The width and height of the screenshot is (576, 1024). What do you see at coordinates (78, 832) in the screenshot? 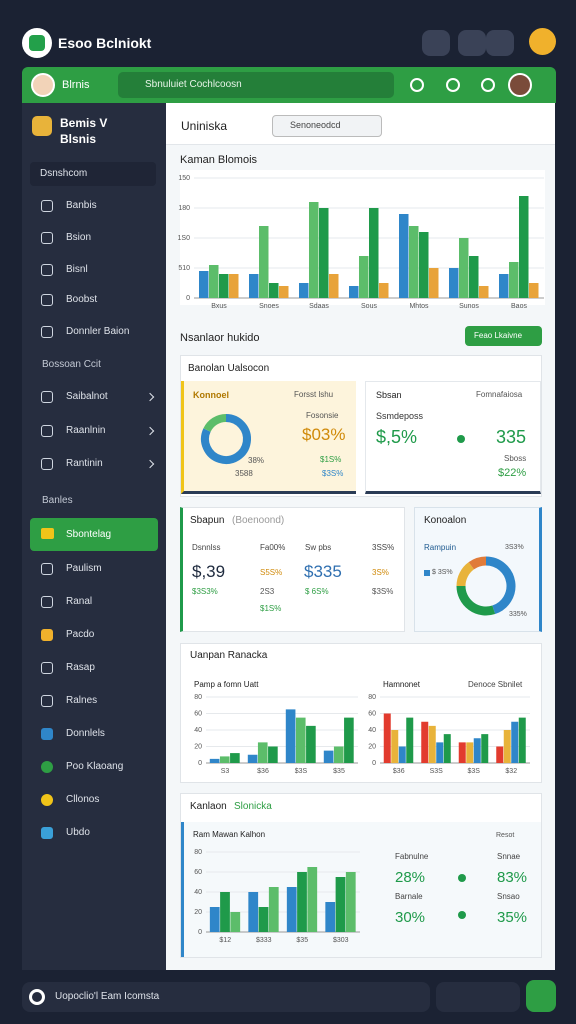
I see `nav-item: Ubdo` at bounding box center [78, 832].